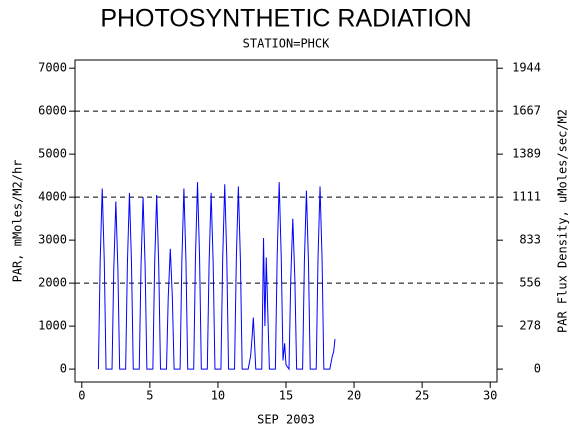  I want to click on y-tick-label: 1000, so click(52, 326).